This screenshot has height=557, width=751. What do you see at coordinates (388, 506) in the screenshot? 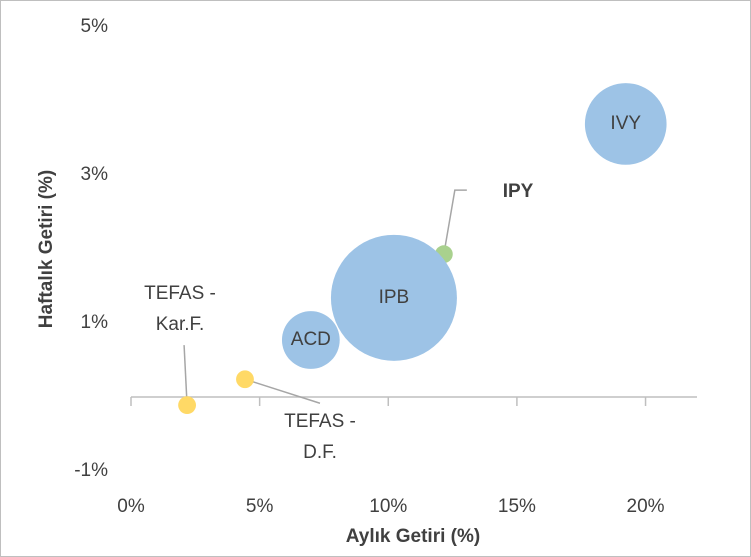
I see `x-tick-label: 10%` at bounding box center [388, 506].